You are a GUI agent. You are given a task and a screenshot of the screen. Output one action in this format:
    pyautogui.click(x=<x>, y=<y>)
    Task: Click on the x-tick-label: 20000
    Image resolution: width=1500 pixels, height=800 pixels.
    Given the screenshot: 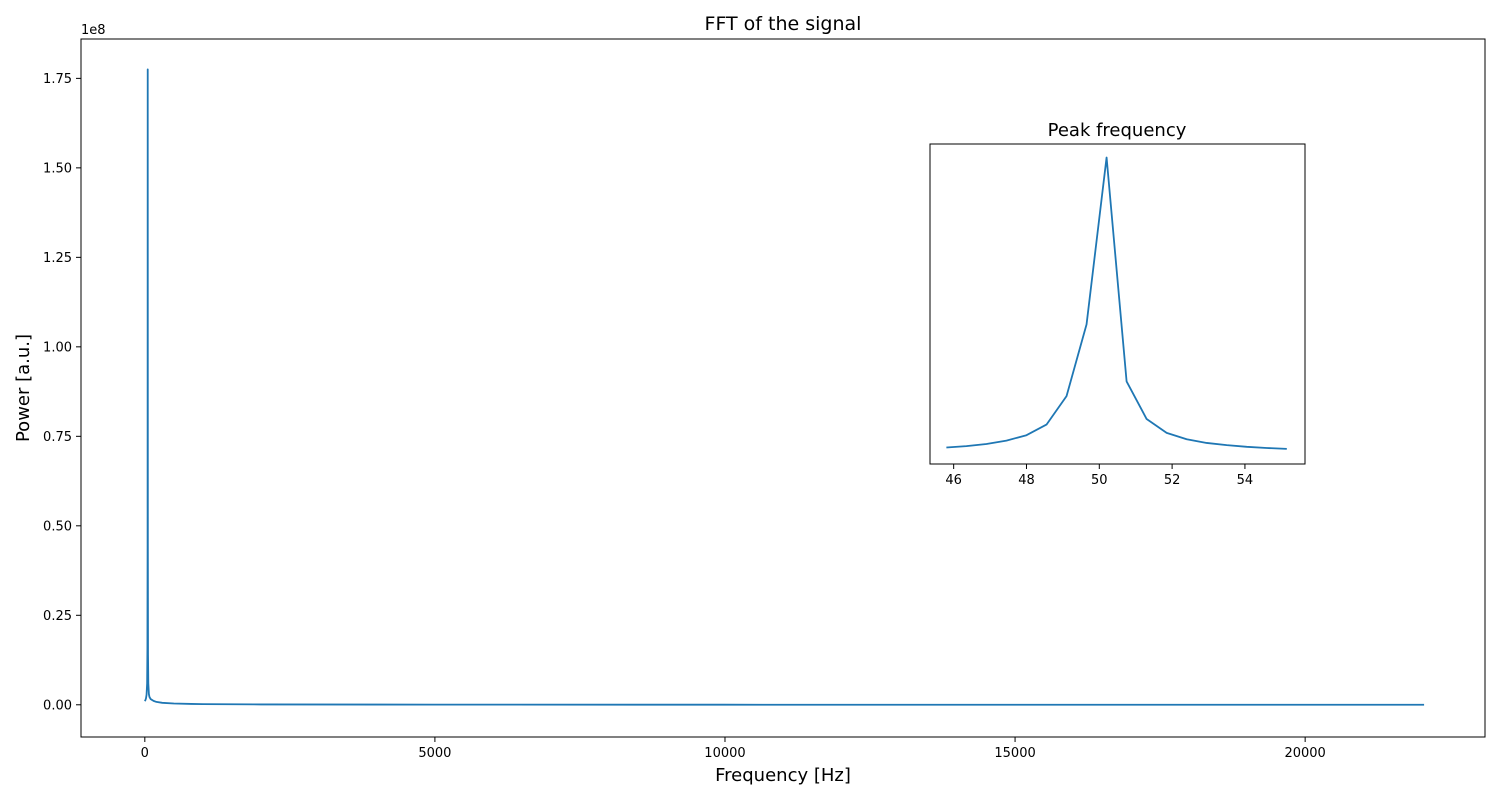 What is the action you would take?
    pyautogui.click(x=1304, y=753)
    